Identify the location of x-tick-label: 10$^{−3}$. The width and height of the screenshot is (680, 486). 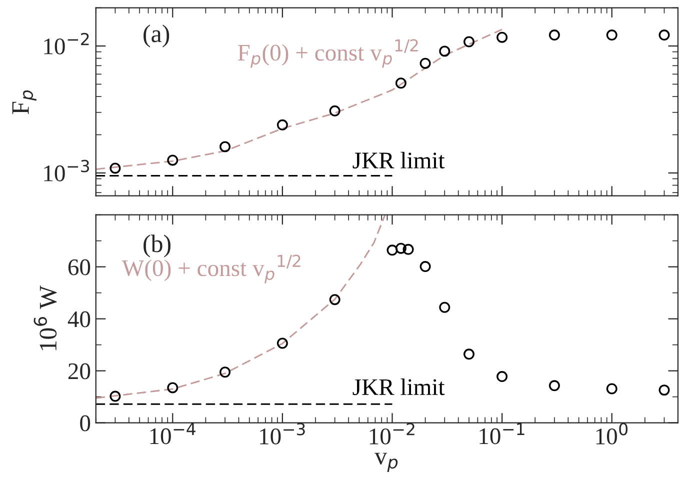
(282, 433).